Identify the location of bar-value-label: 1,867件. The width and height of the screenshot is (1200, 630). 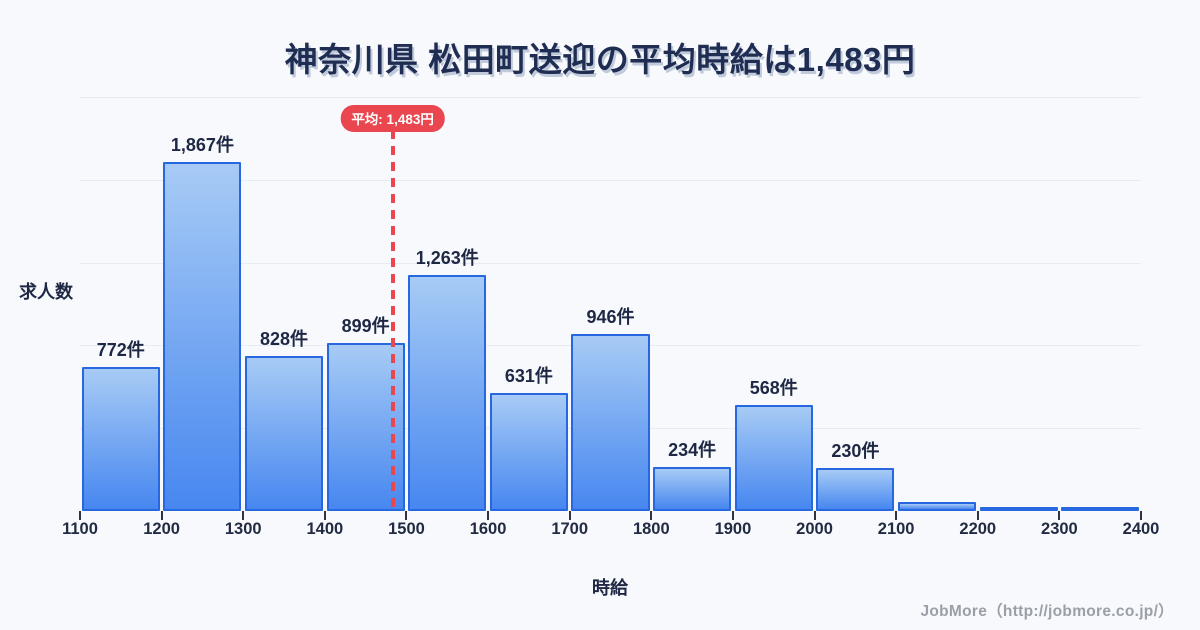
(202, 145).